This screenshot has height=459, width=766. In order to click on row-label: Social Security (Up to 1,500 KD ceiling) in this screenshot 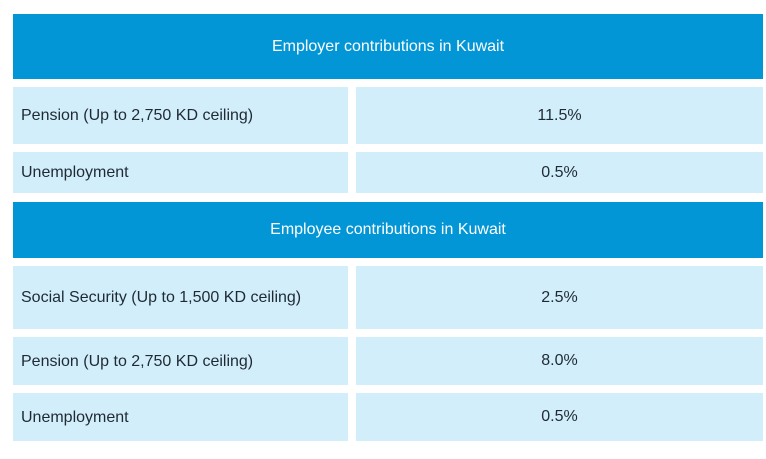, I will do `click(180, 297)`.